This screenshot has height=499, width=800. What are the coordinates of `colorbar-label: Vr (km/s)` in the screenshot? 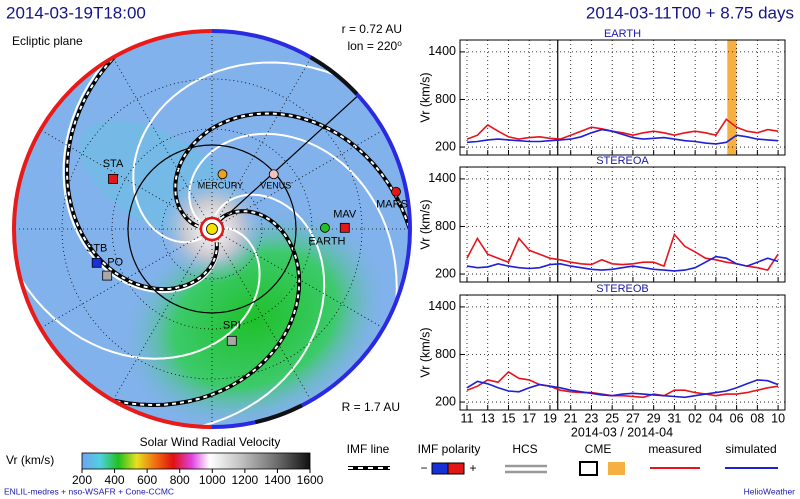 It's located at (30, 460).